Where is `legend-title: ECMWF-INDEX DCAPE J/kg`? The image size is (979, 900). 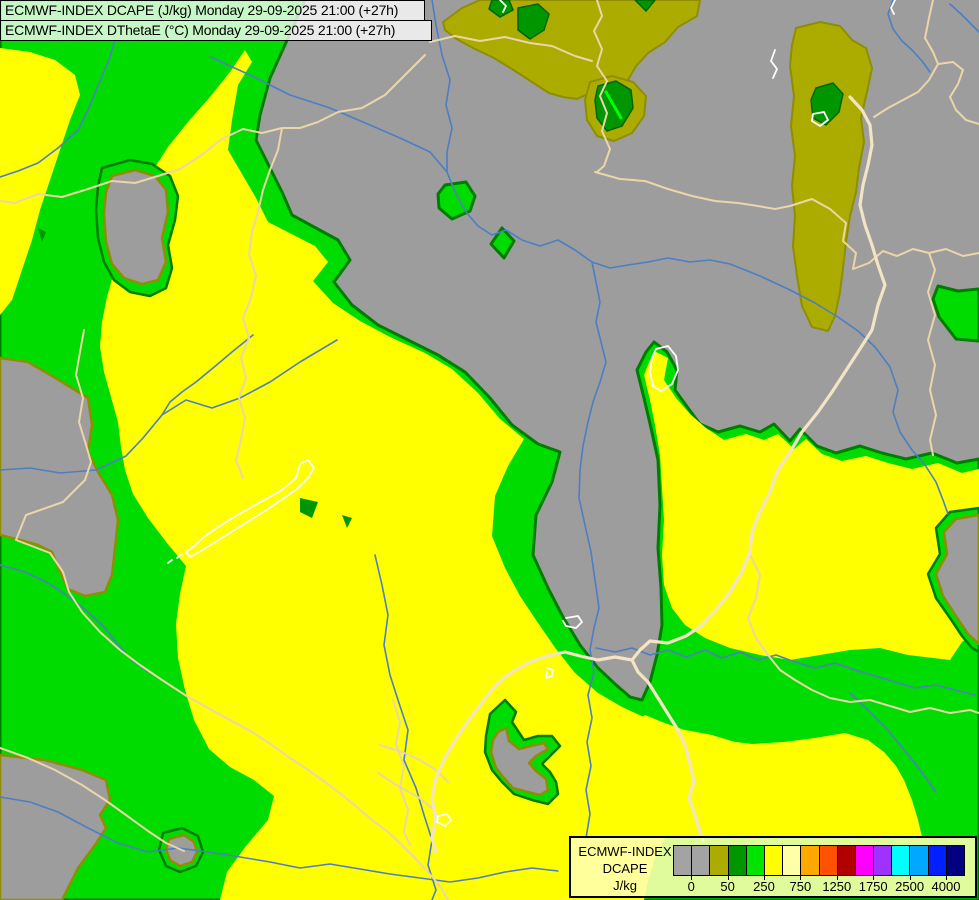 legend-title: ECMWF-INDEX DCAPE J/kg is located at coordinates (625, 868).